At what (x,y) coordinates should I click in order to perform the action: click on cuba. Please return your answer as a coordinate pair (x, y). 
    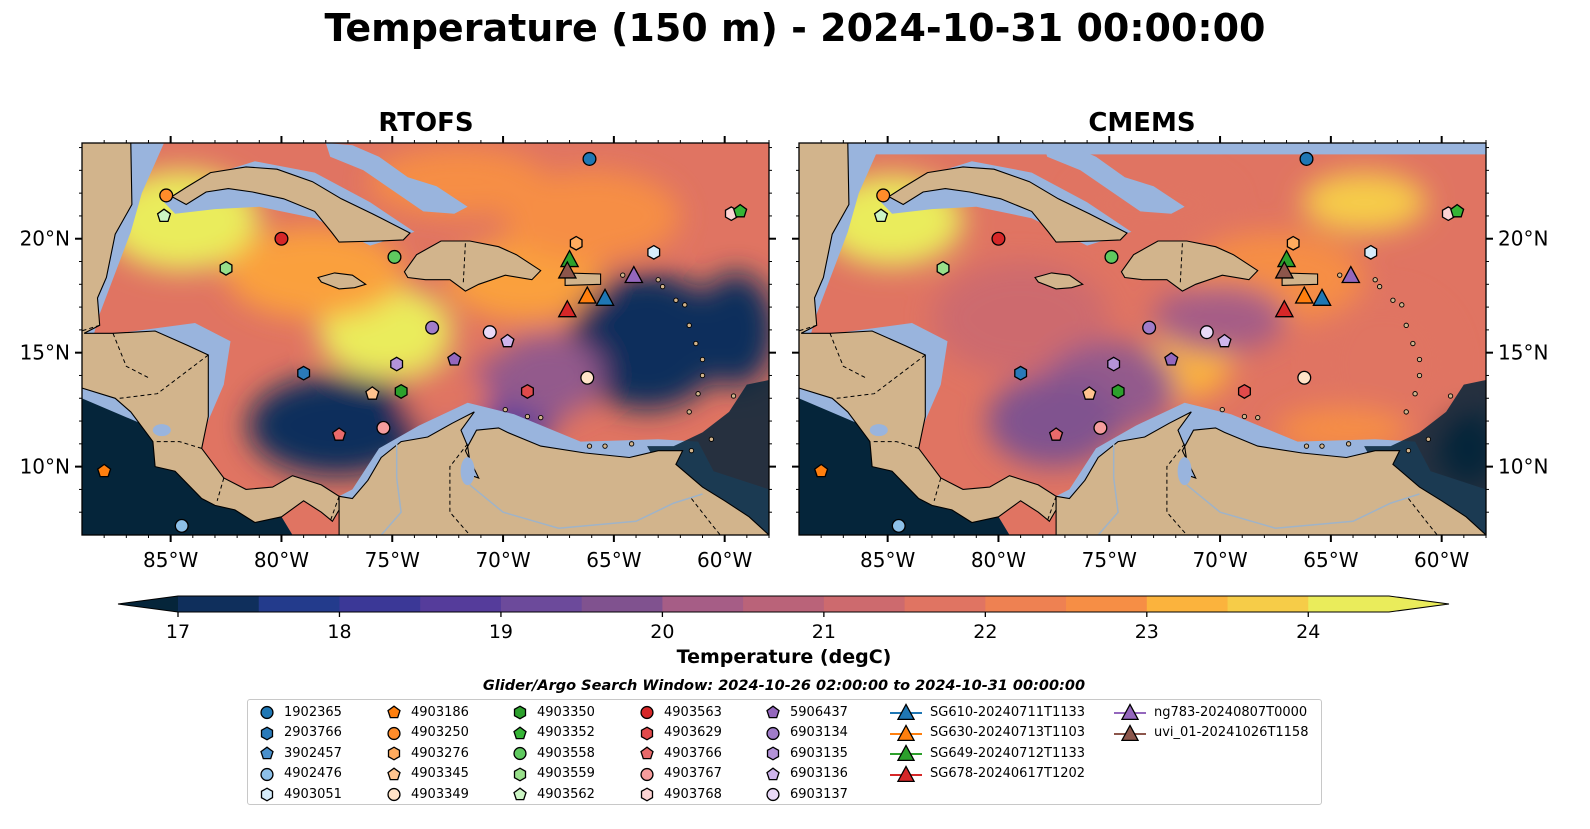
    Looking at the image, I should click on (290, 204).